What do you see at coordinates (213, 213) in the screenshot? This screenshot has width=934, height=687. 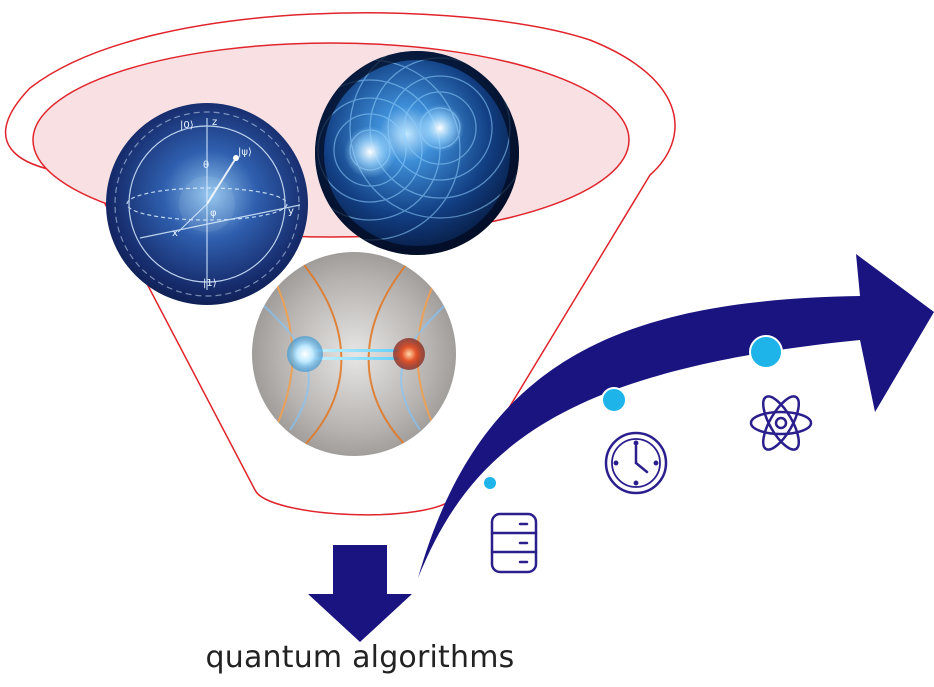 I see `phi-label: φ` at bounding box center [213, 213].